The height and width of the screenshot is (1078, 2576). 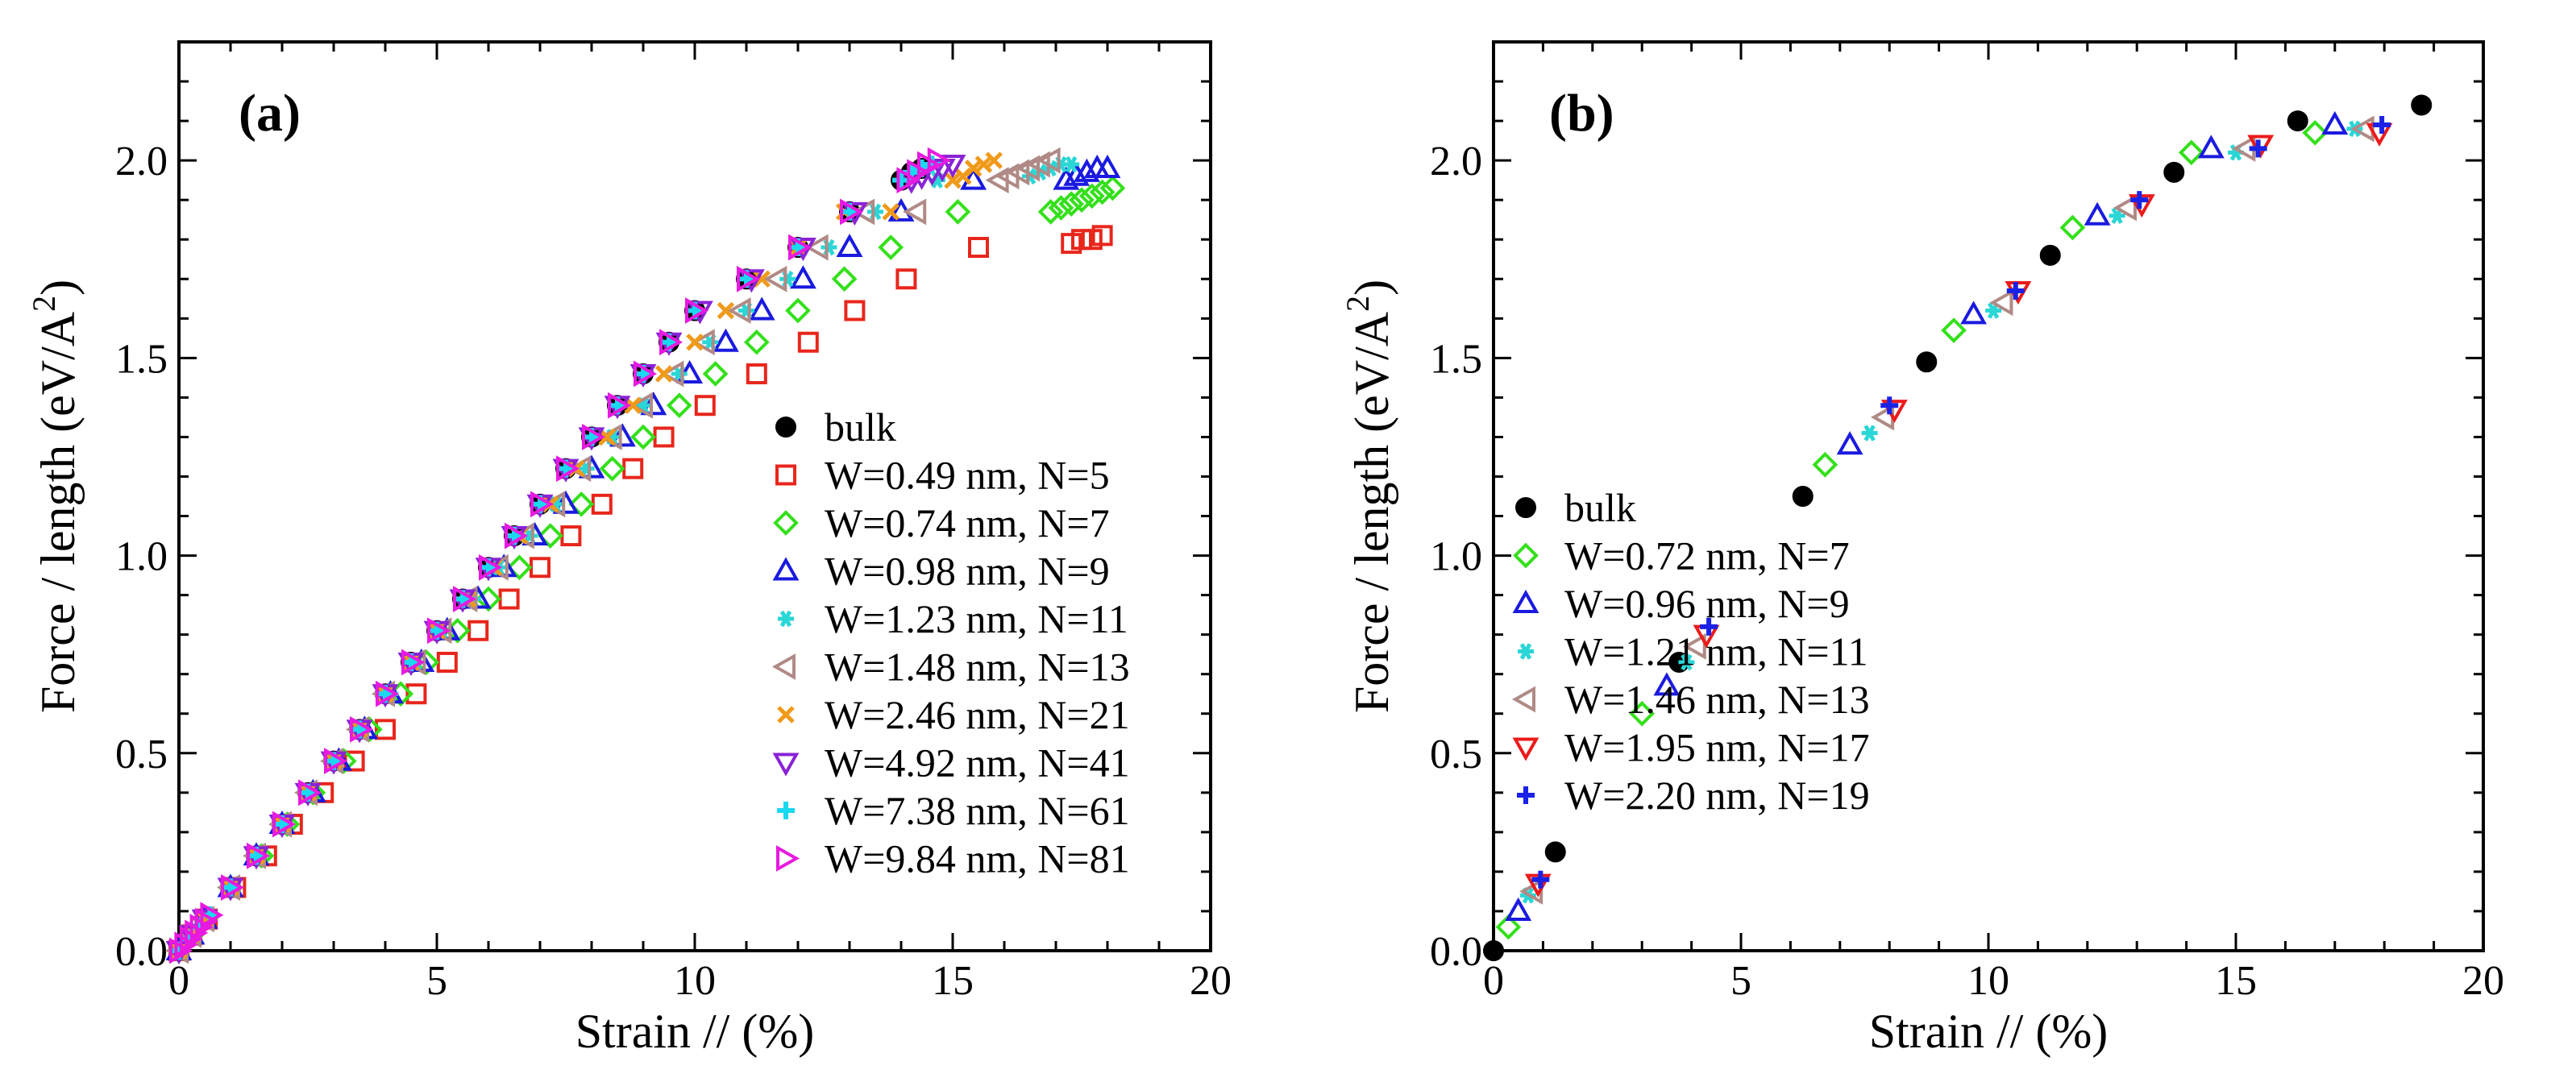 What do you see at coordinates (141, 162) in the screenshot?
I see `y-tick-label-a: 2.0` at bounding box center [141, 162].